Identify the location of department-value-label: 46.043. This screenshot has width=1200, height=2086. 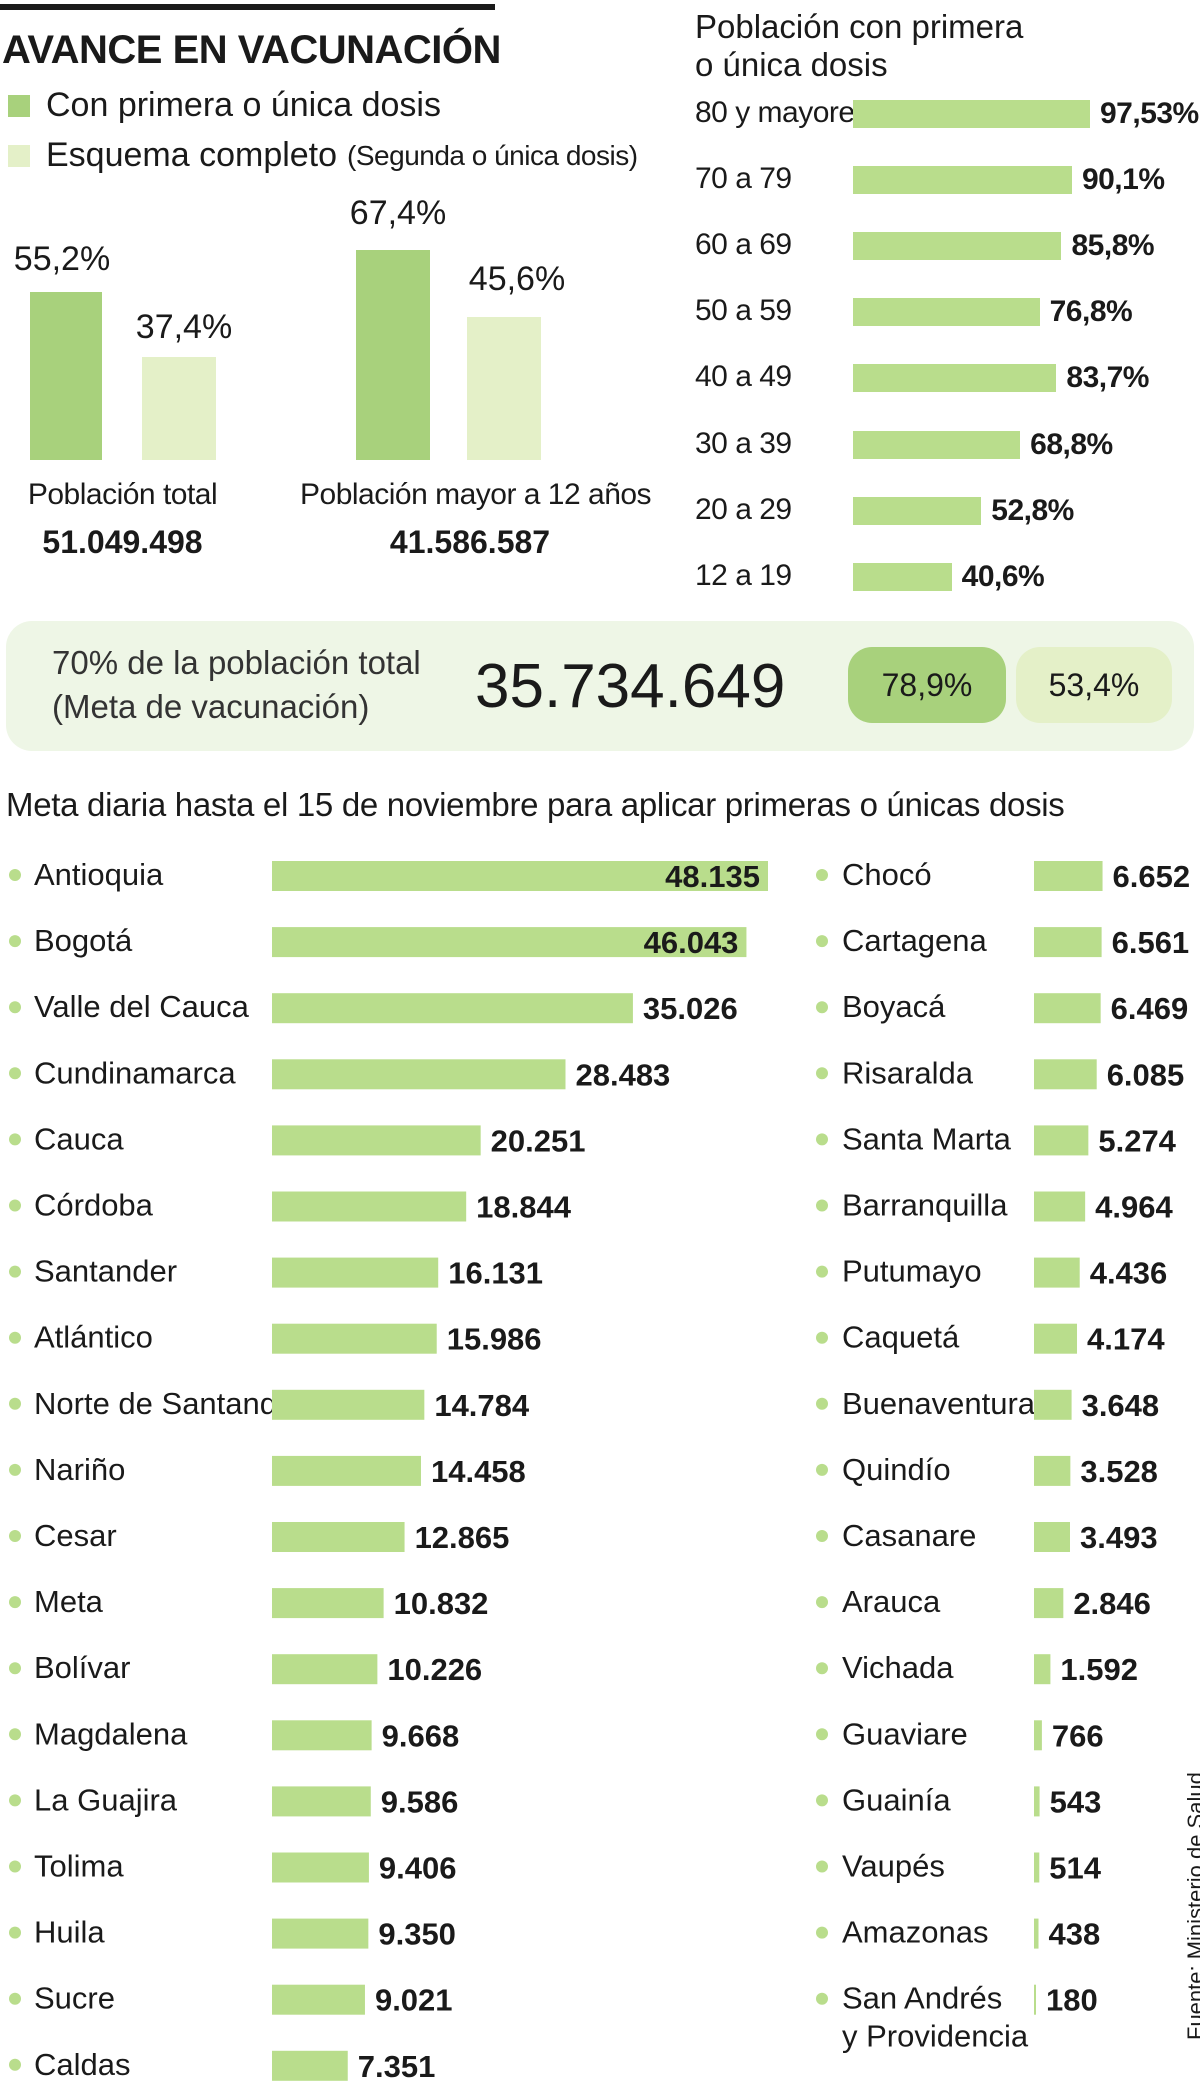
(691, 942).